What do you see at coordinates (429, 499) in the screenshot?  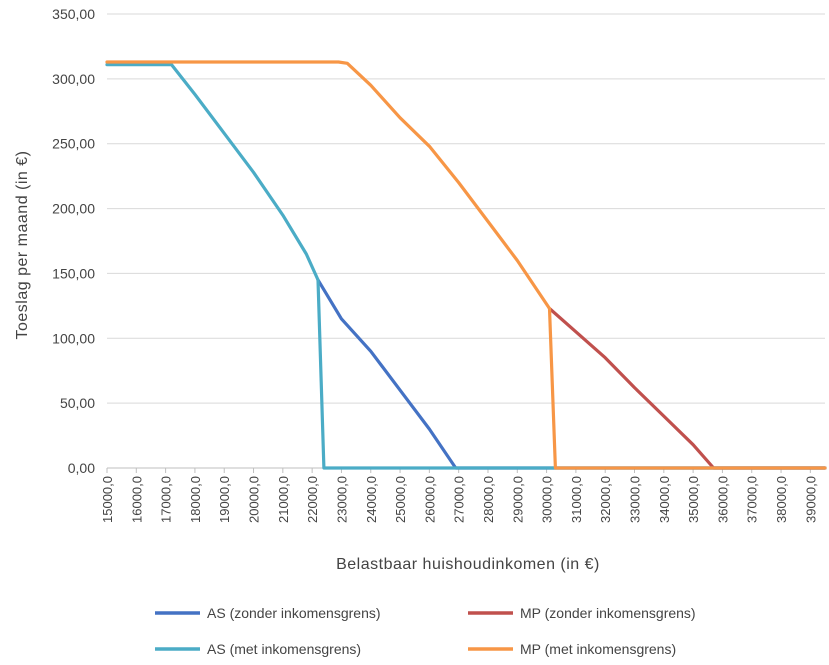 I see `x-tick-label: 26000,0` at bounding box center [429, 499].